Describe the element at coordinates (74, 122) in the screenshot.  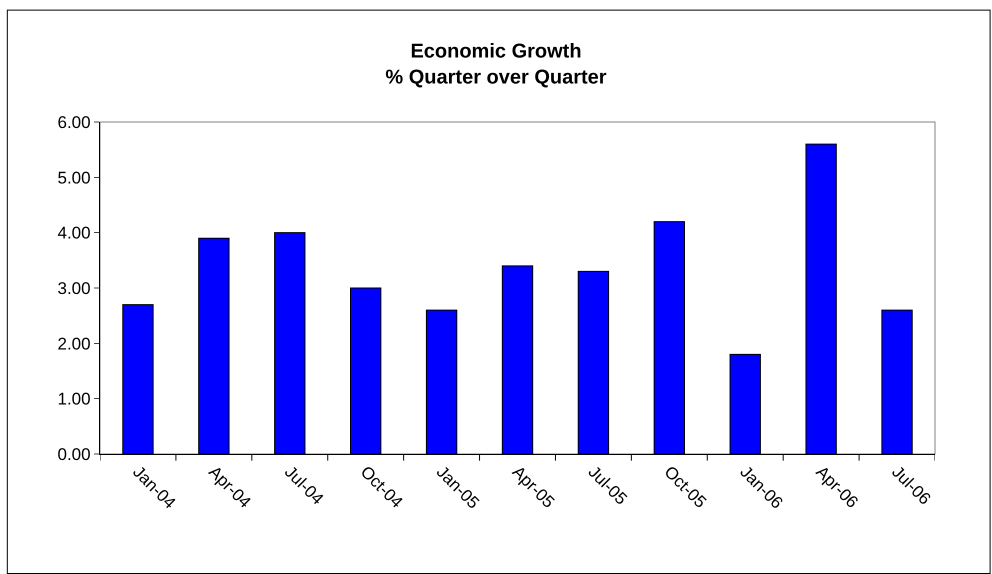
I see `y-tick-label: 6.00` at that location.